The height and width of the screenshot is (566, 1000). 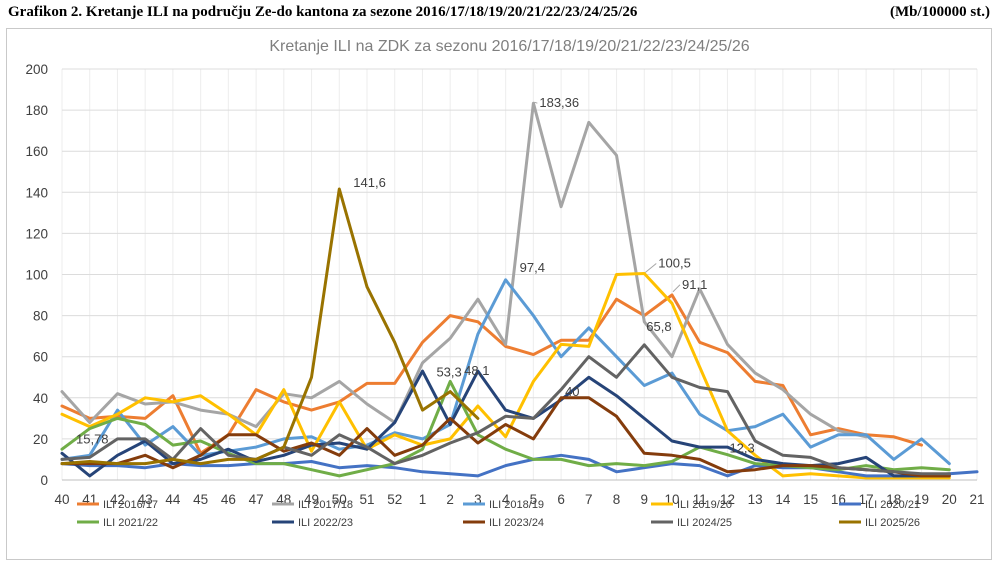 I want to click on data-label: 48,1, so click(x=476, y=370).